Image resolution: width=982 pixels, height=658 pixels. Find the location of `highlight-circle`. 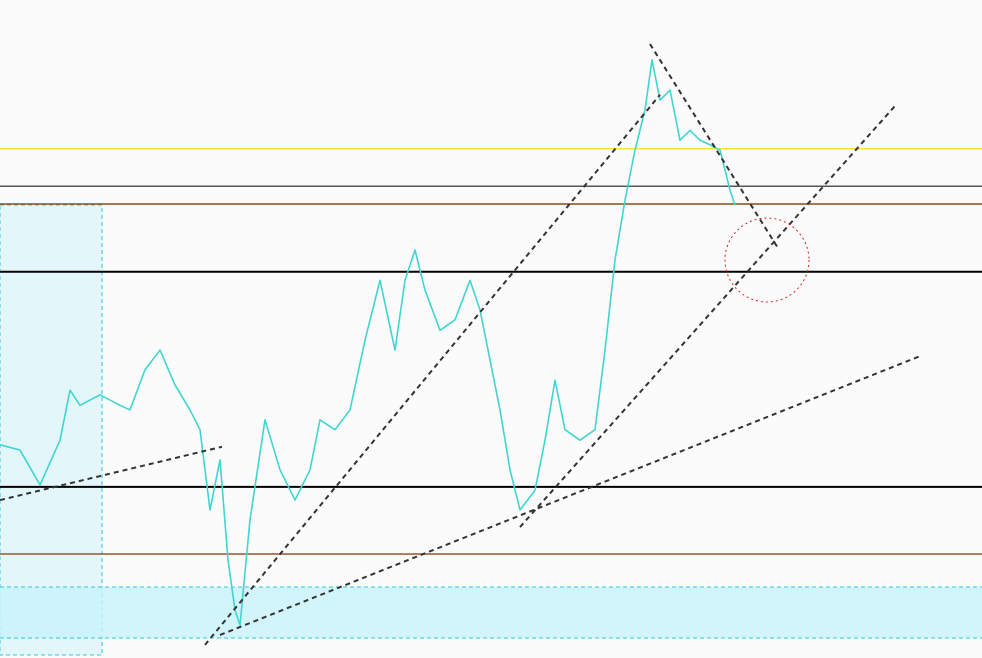

highlight-circle is located at coordinates (767, 260).